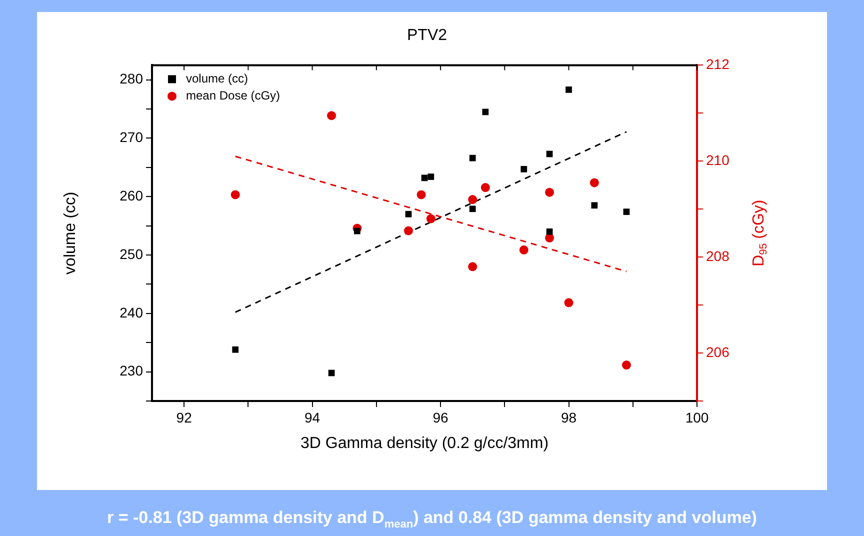 This screenshot has width=864, height=536. Describe the element at coordinates (697, 417) in the screenshot. I see `x-tick-label: 100` at that location.